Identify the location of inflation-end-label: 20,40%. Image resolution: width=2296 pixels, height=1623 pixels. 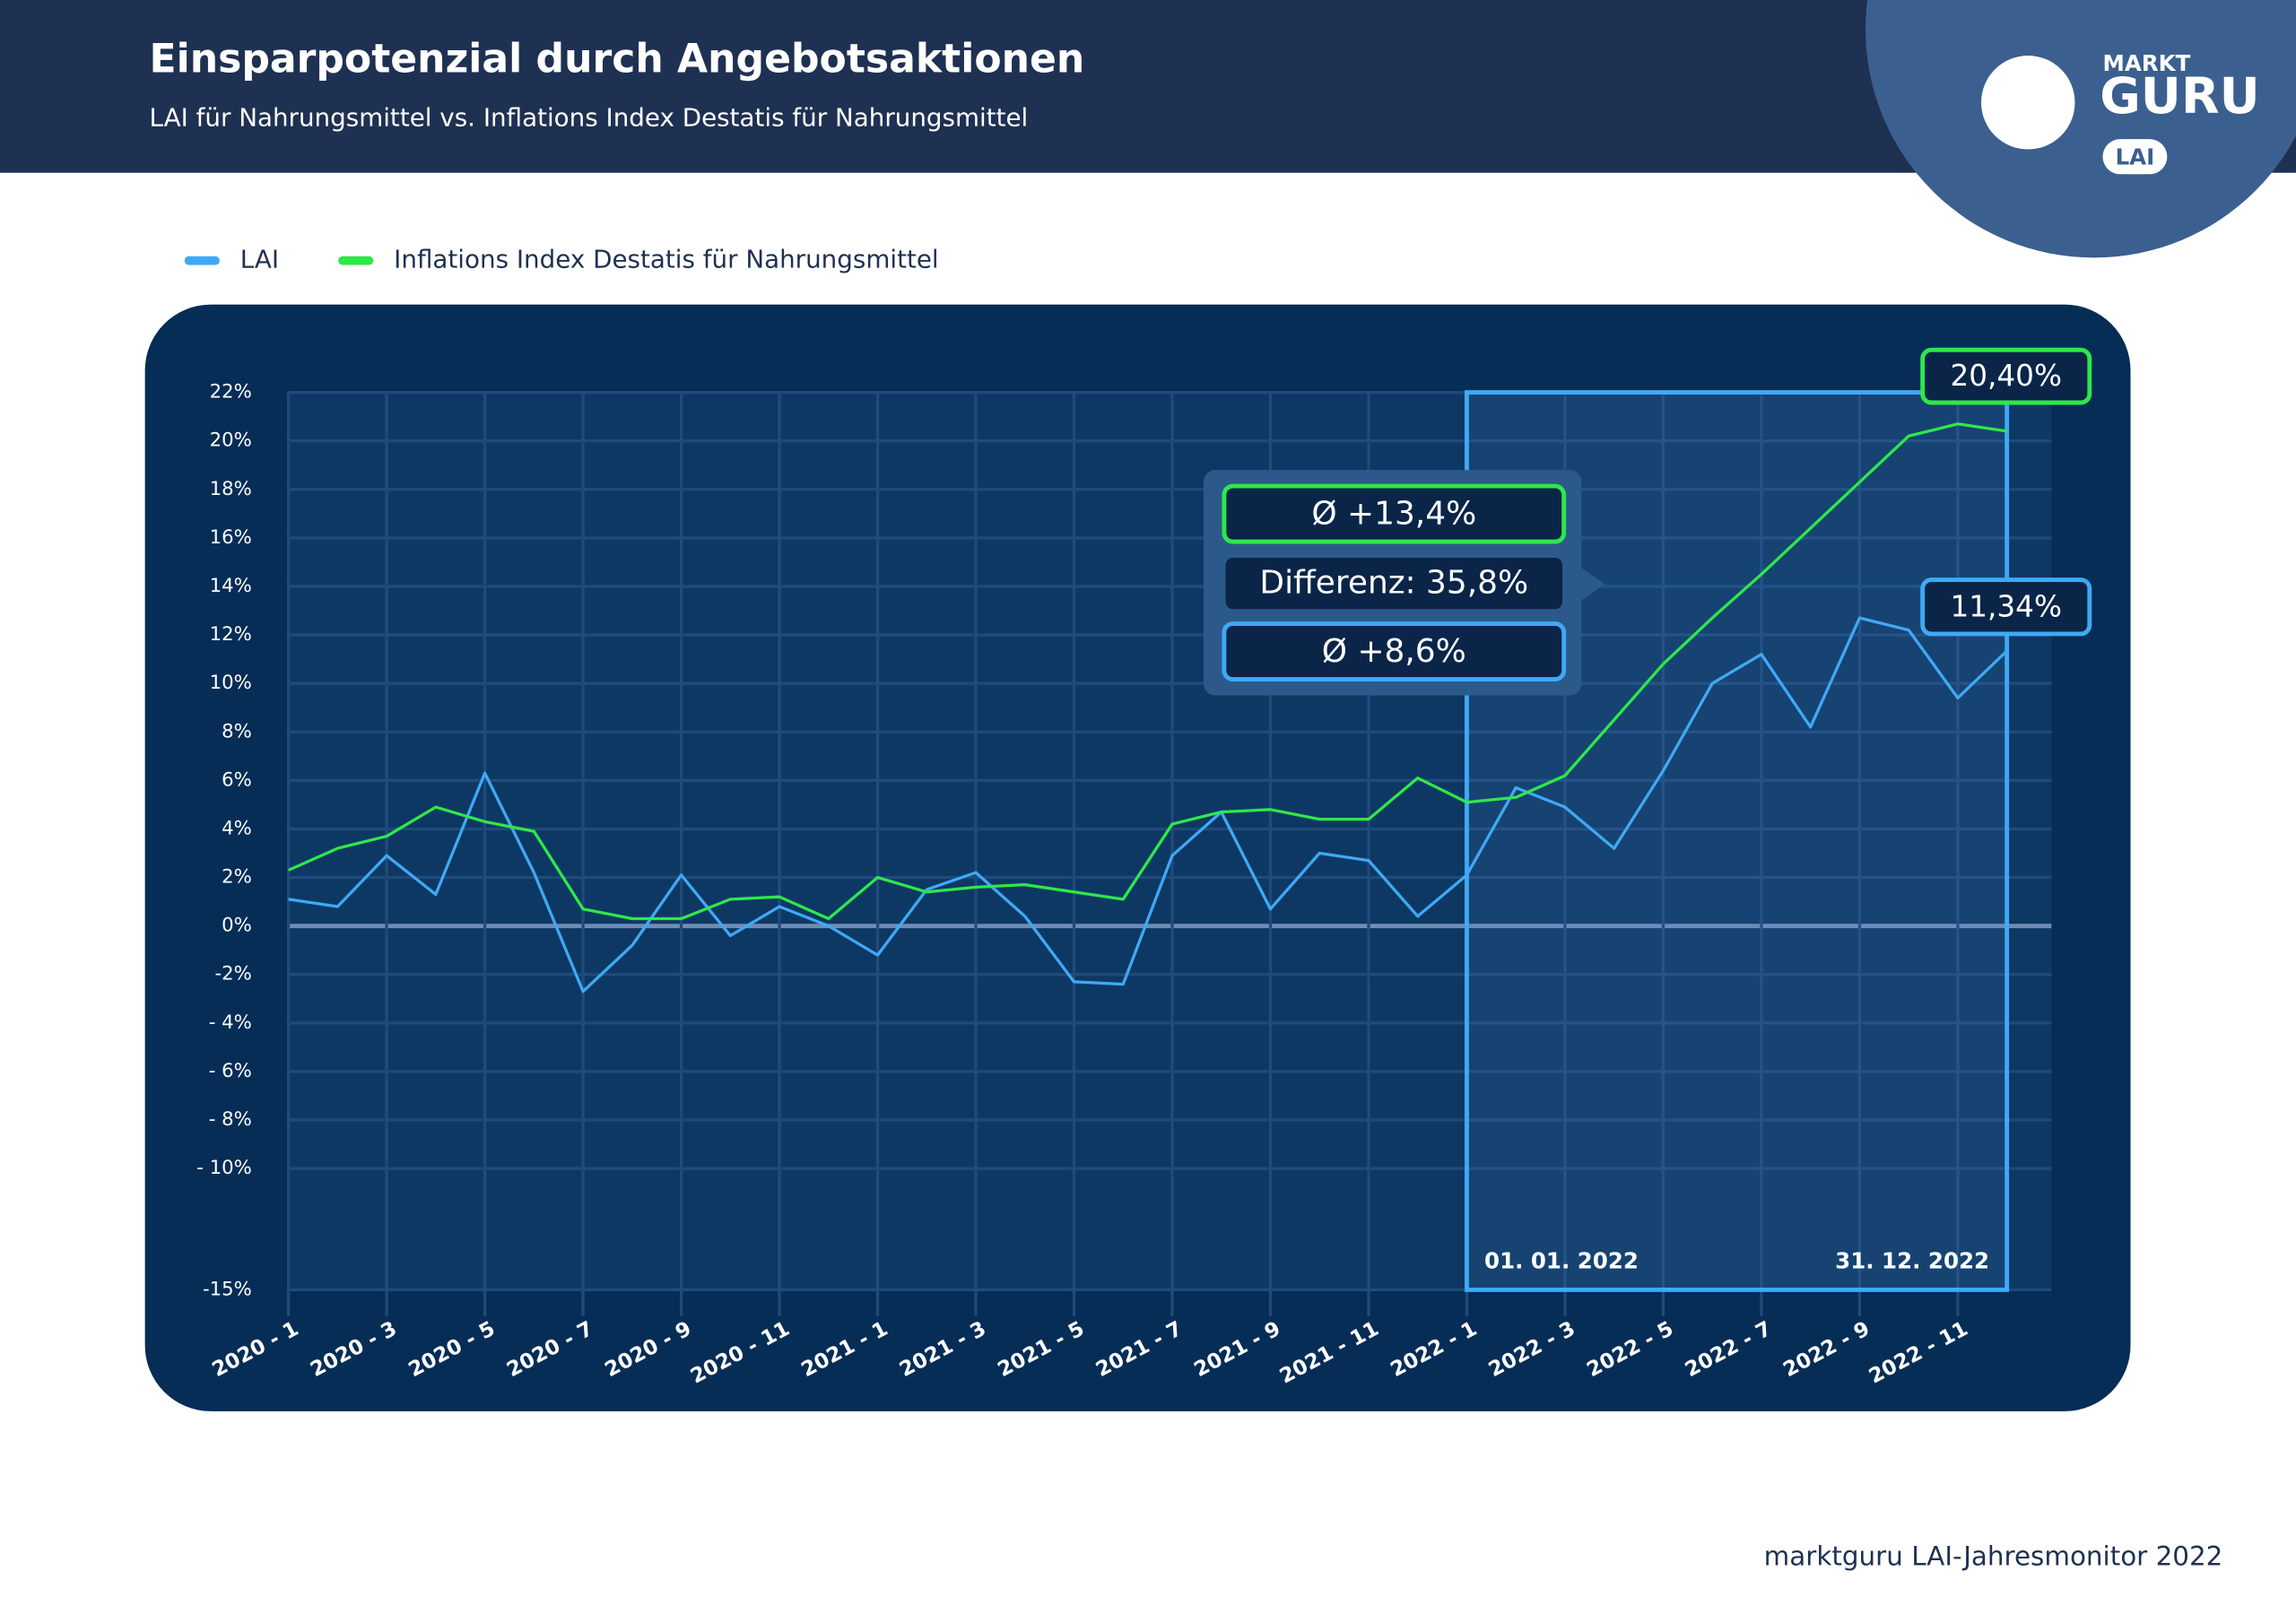
(2006, 376).